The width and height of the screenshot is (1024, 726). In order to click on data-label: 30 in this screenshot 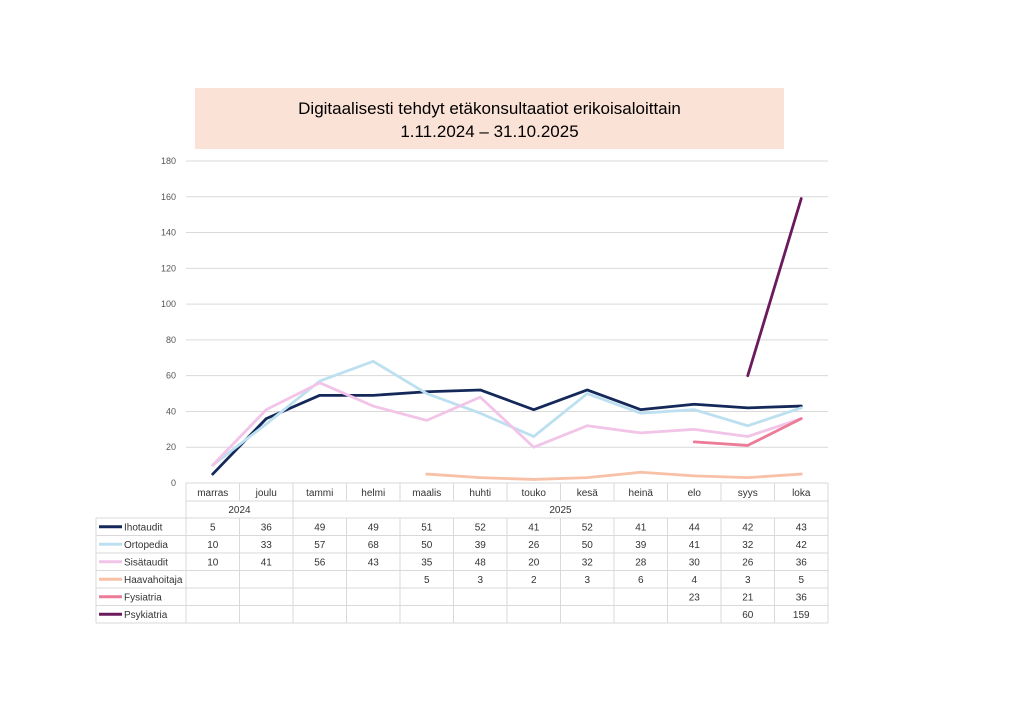, I will do `click(695, 562)`.